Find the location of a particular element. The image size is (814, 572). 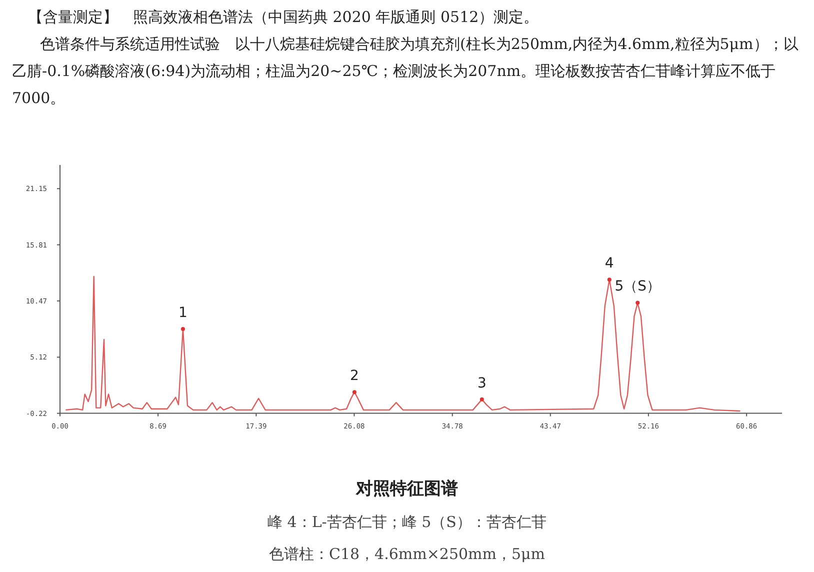

title: 对照特征图谱 is located at coordinates (406, 489).